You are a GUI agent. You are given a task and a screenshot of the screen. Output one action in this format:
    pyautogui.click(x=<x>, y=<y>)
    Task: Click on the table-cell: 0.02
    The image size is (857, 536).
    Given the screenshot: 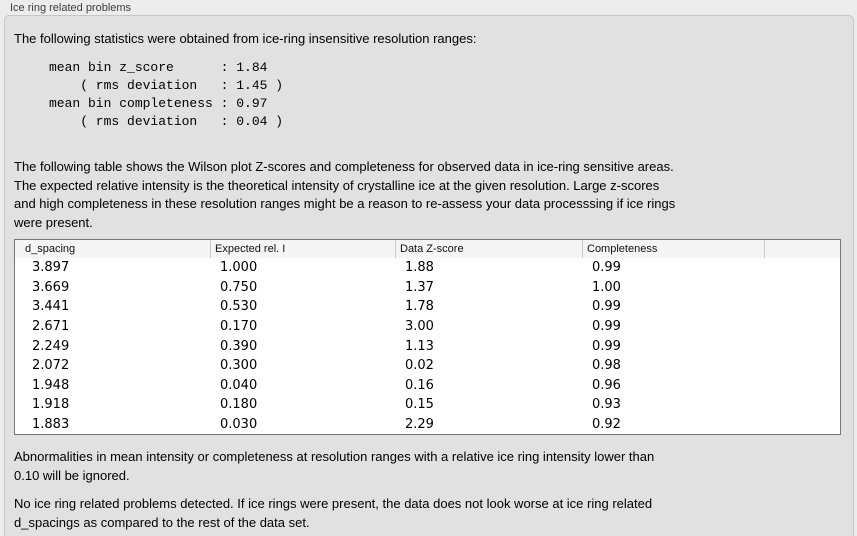 What is the action you would take?
    pyautogui.click(x=419, y=366)
    